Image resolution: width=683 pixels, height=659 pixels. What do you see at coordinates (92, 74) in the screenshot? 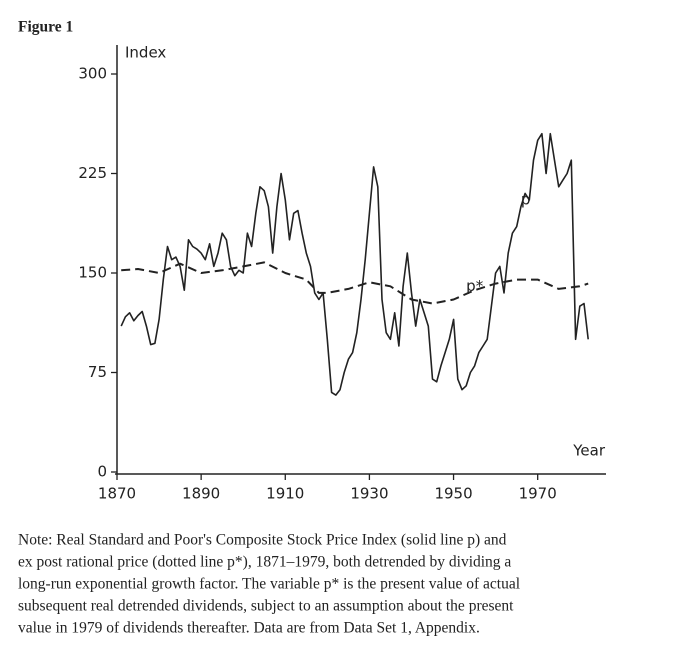
I see `y-tick-label: 300` at bounding box center [92, 74].